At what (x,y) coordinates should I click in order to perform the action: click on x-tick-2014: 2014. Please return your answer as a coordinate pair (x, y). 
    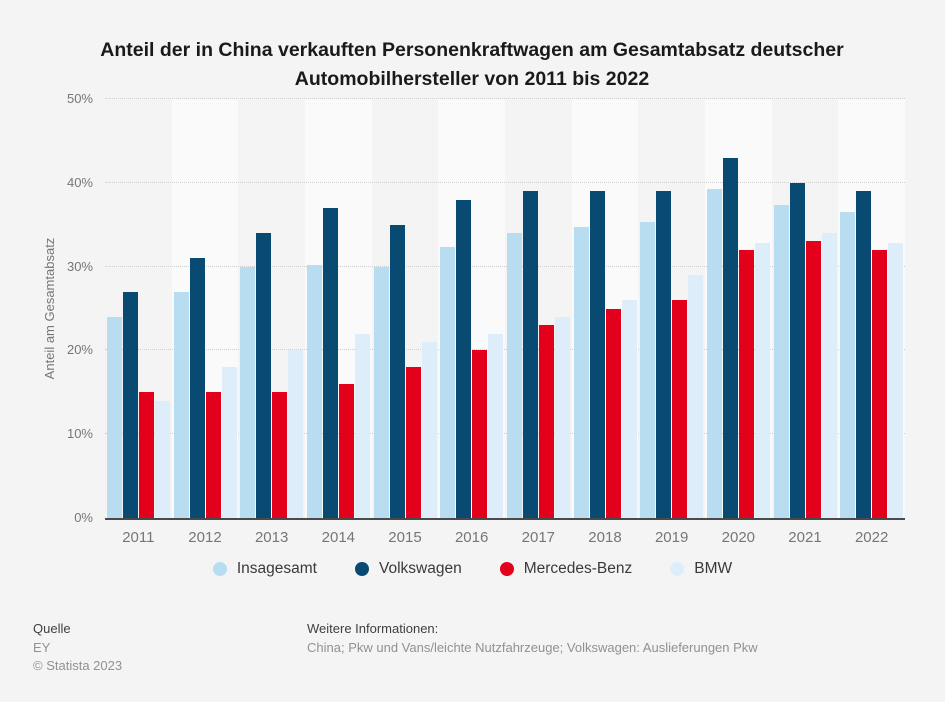
    Looking at the image, I should click on (338, 537).